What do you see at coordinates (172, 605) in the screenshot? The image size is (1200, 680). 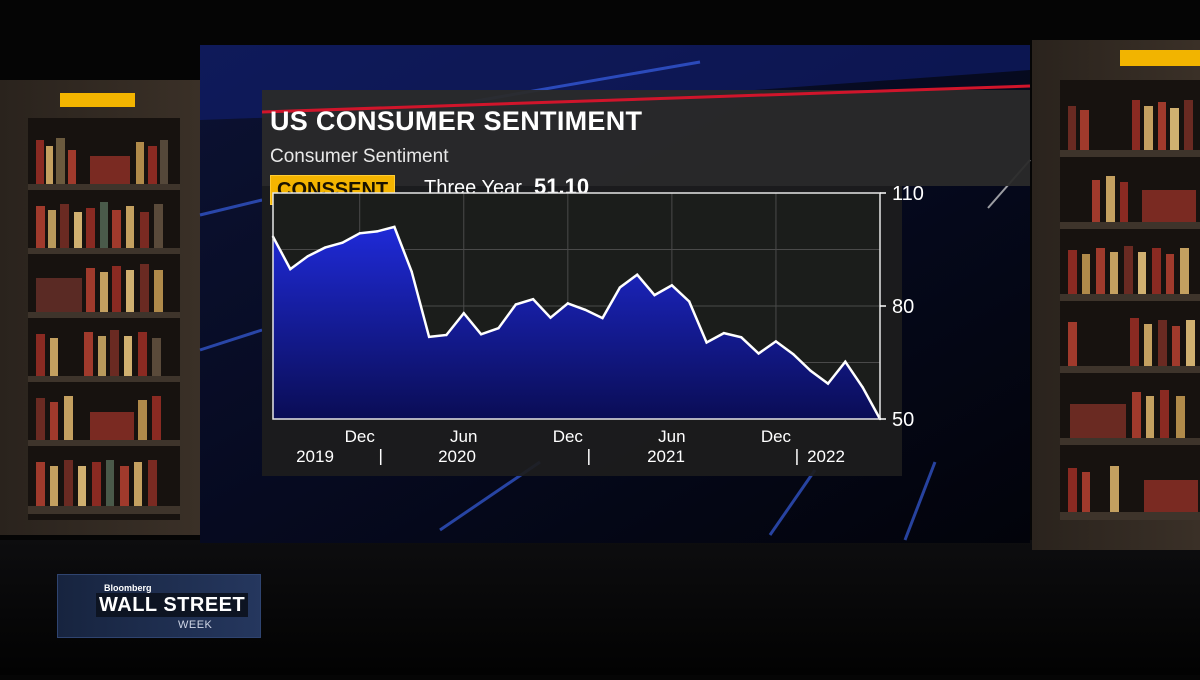 I see `logo-main: WALL STREET` at bounding box center [172, 605].